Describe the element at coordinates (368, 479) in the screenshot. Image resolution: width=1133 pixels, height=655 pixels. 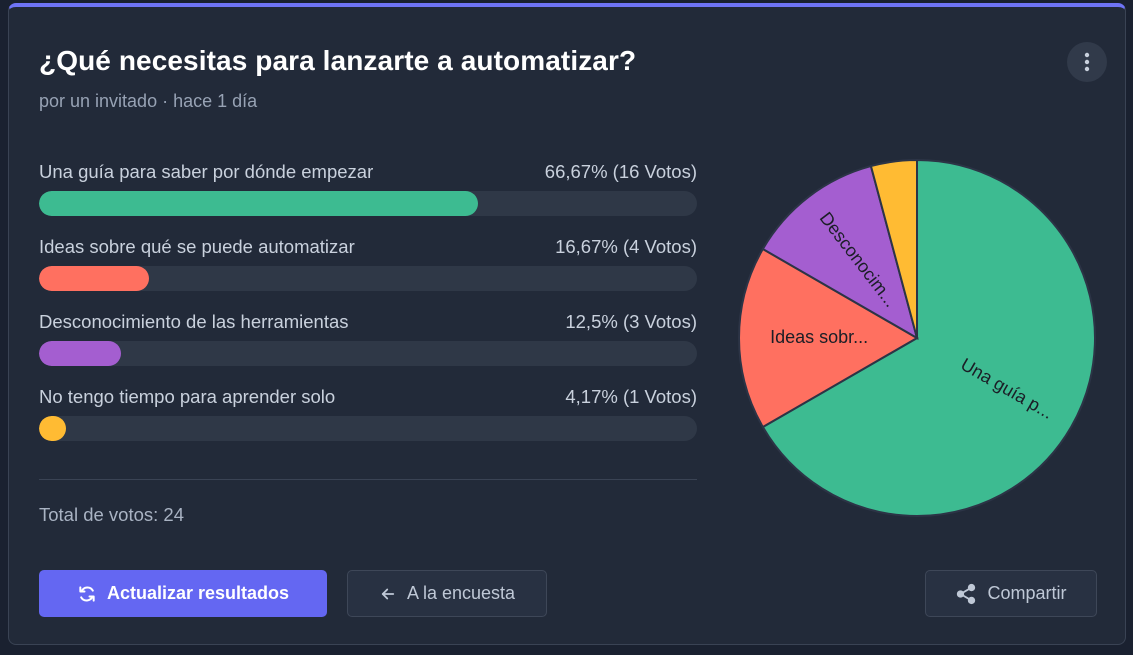
I see `divider` at that location.